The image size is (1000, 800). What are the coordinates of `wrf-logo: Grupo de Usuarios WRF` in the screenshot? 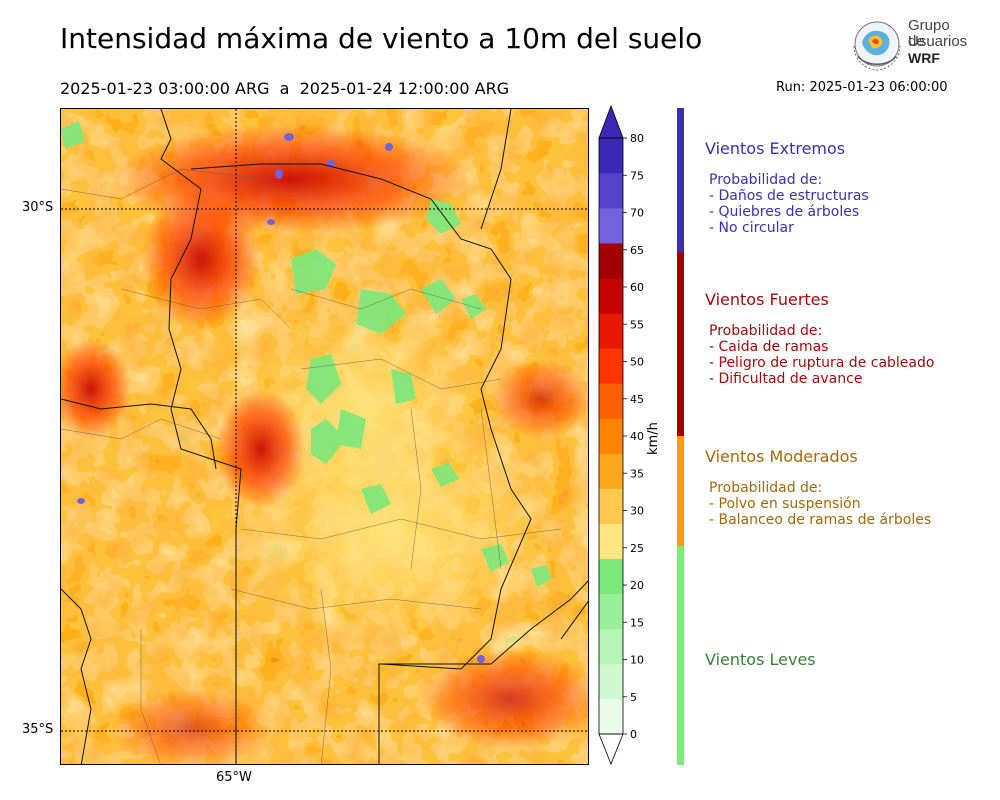 It's located at (909, 45).